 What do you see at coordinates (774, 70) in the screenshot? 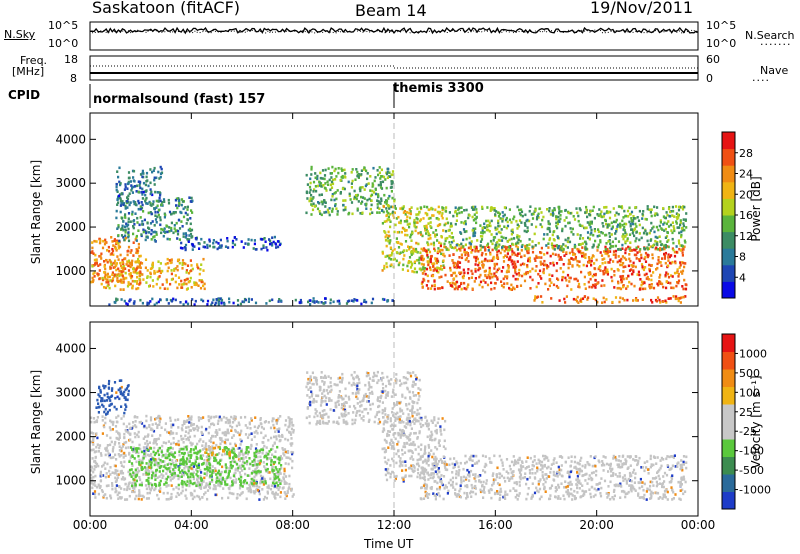
I see `nave-label: Nave` at bounding box center [774, 70].